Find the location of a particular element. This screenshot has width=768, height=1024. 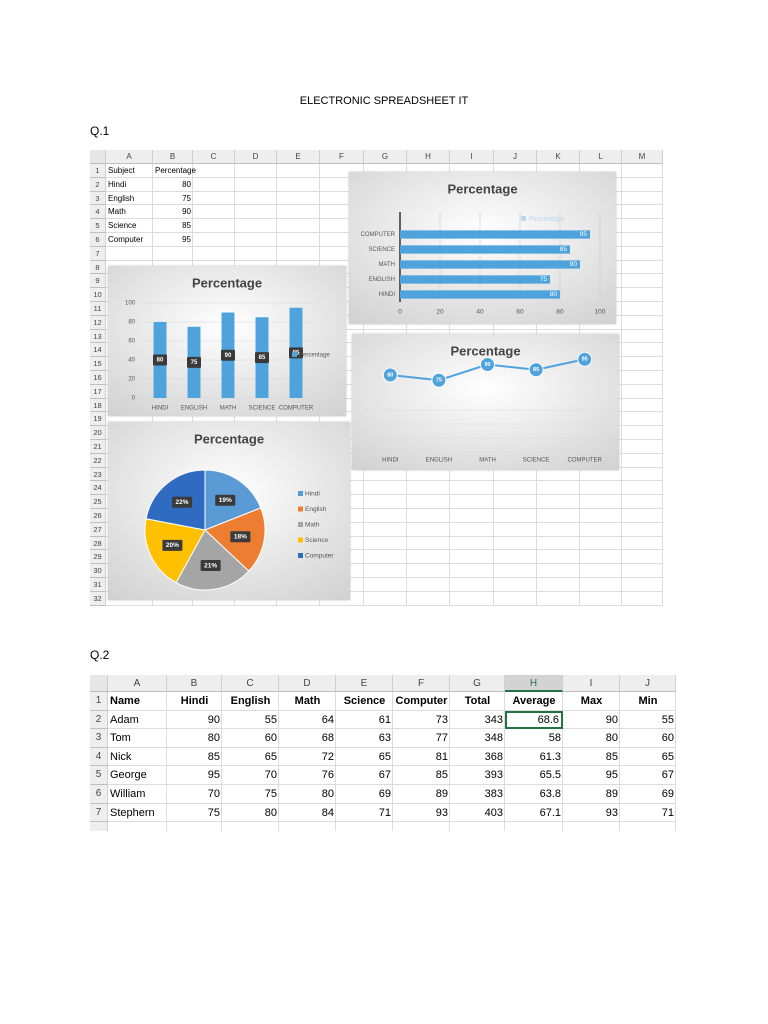

row-header: 1 is located at coordinates (98, 171).